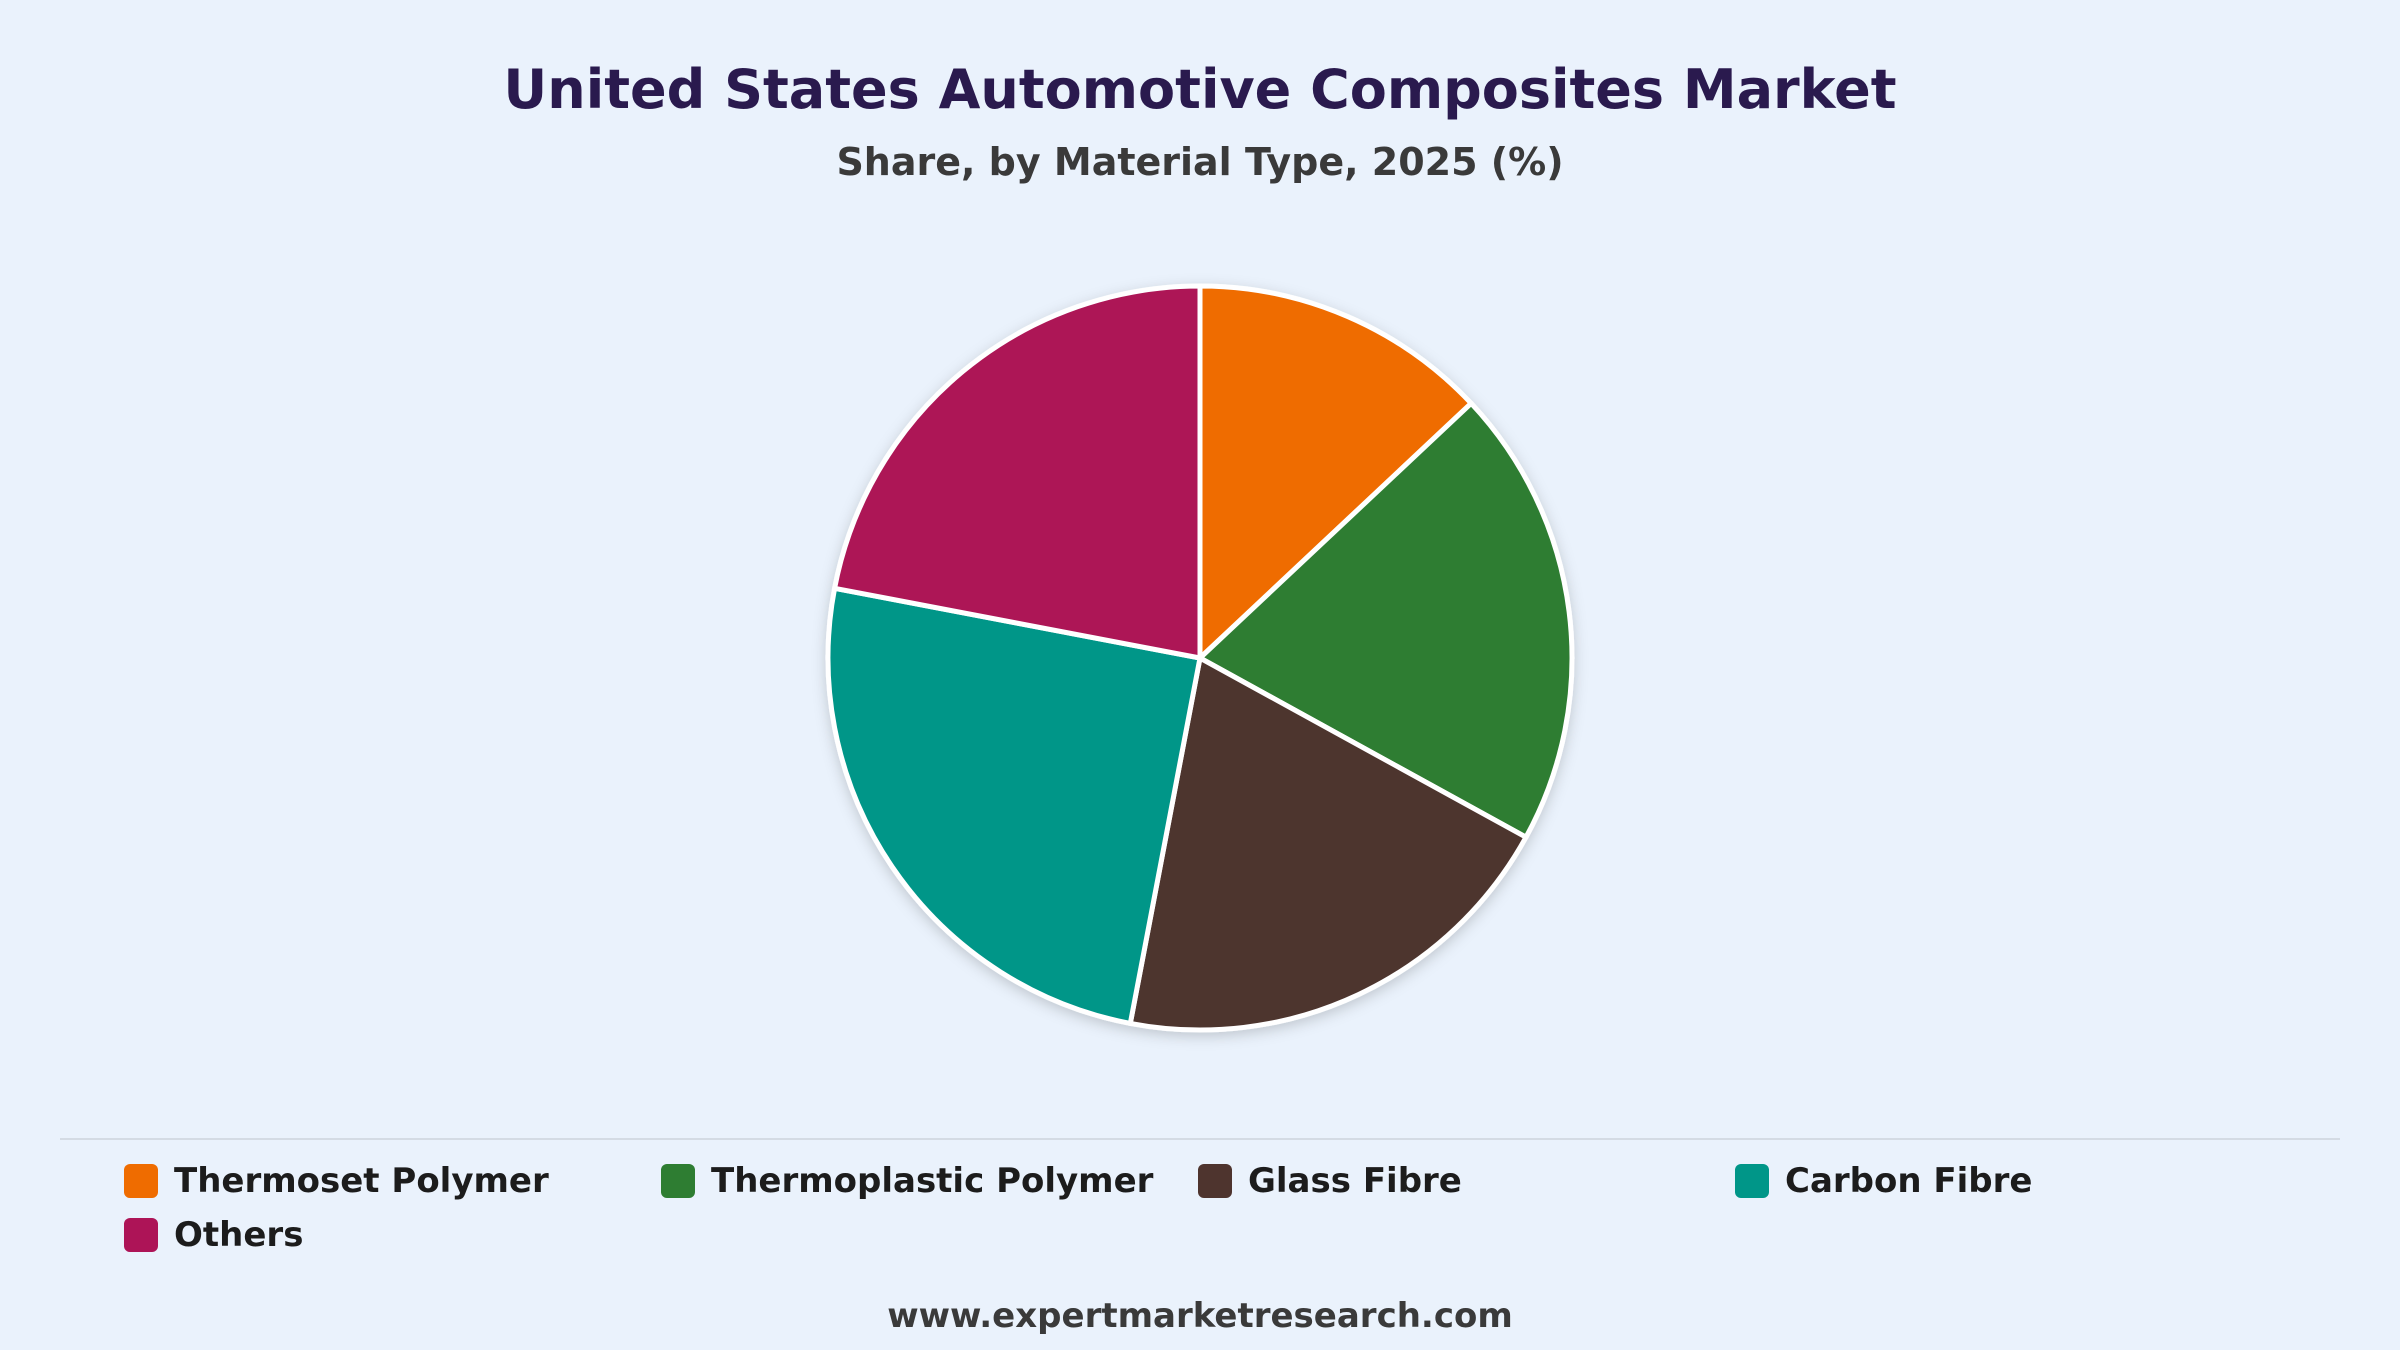 This screenshot has width=2400, height=1350. I want to click on legend-item-thermoplastic-polymer: Thermoplastic Polymer, so click(929, 1181).